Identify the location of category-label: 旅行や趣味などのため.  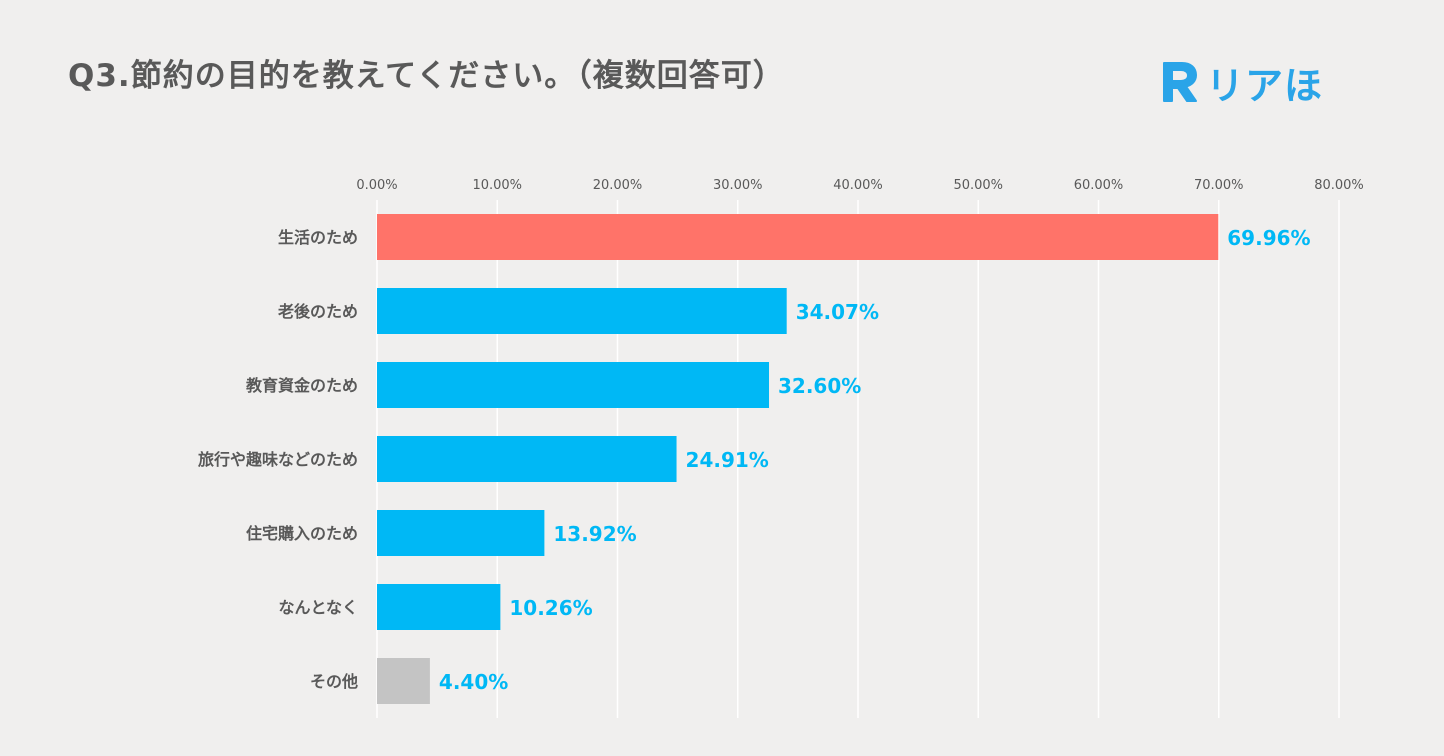
(278, 459).